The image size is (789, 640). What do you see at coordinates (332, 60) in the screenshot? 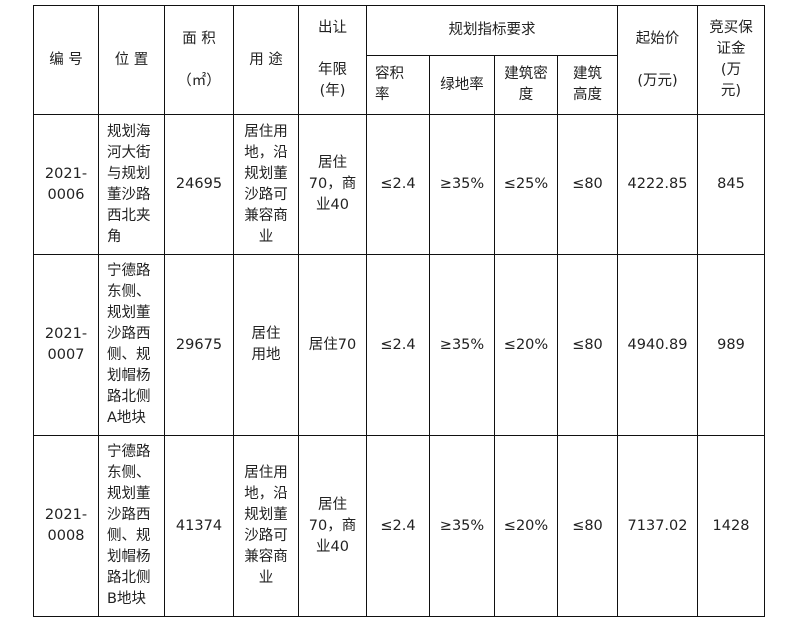
I see `header-term: 出让 年限 (年)` at bounding box center [332, 60].